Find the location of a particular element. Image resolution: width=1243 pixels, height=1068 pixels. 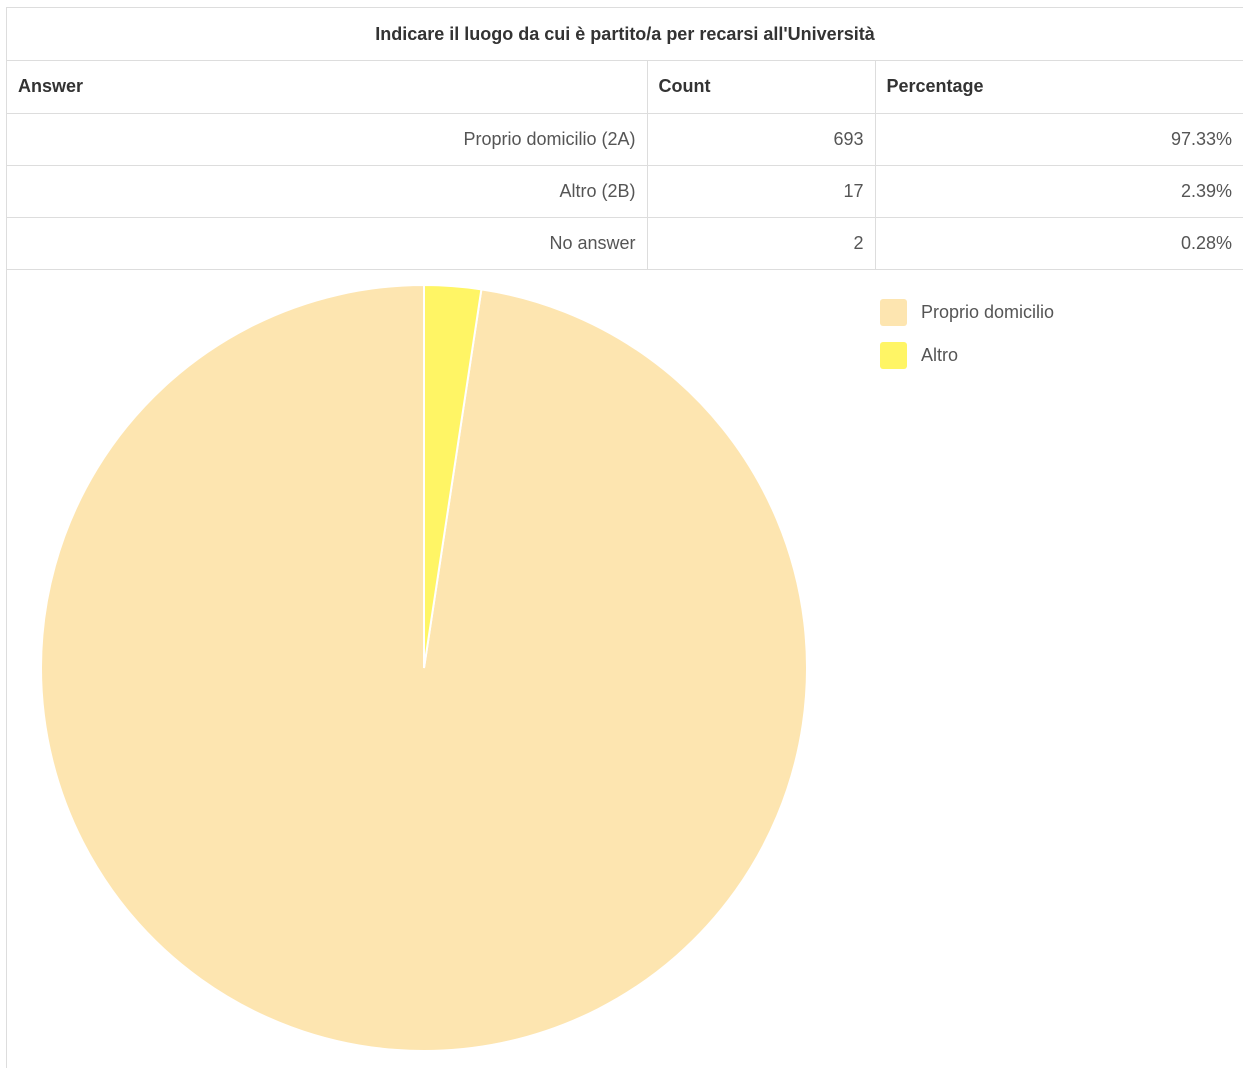

answer-cell: No answer is located at coordinates (327, 243).